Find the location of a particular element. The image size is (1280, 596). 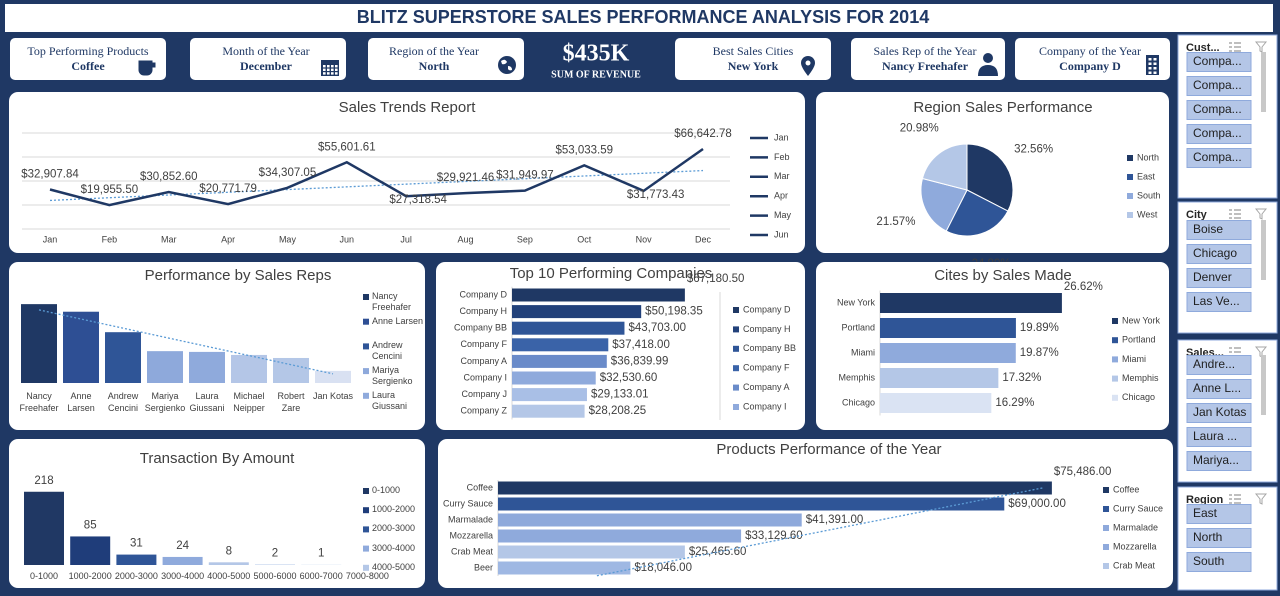

y-tick-label: Company H is located at coordinates (483, 311).